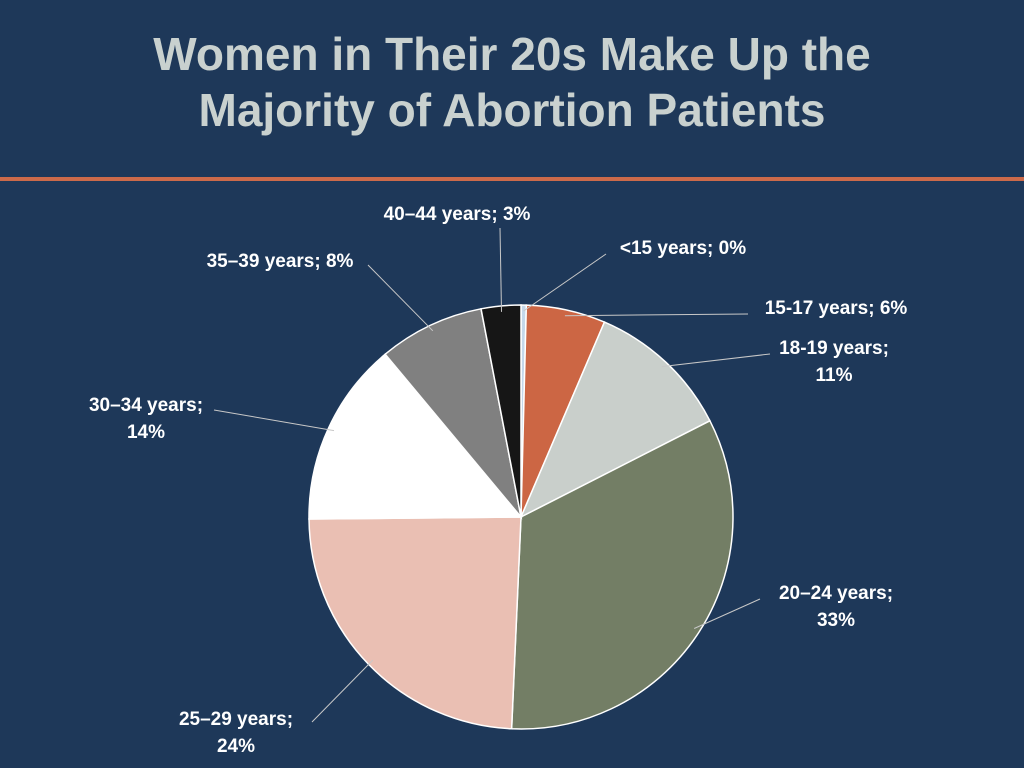  Describe the element at coordinates (146, 419) in the screenshot. I see `data-label: 30–34 years; 14%` at that location.